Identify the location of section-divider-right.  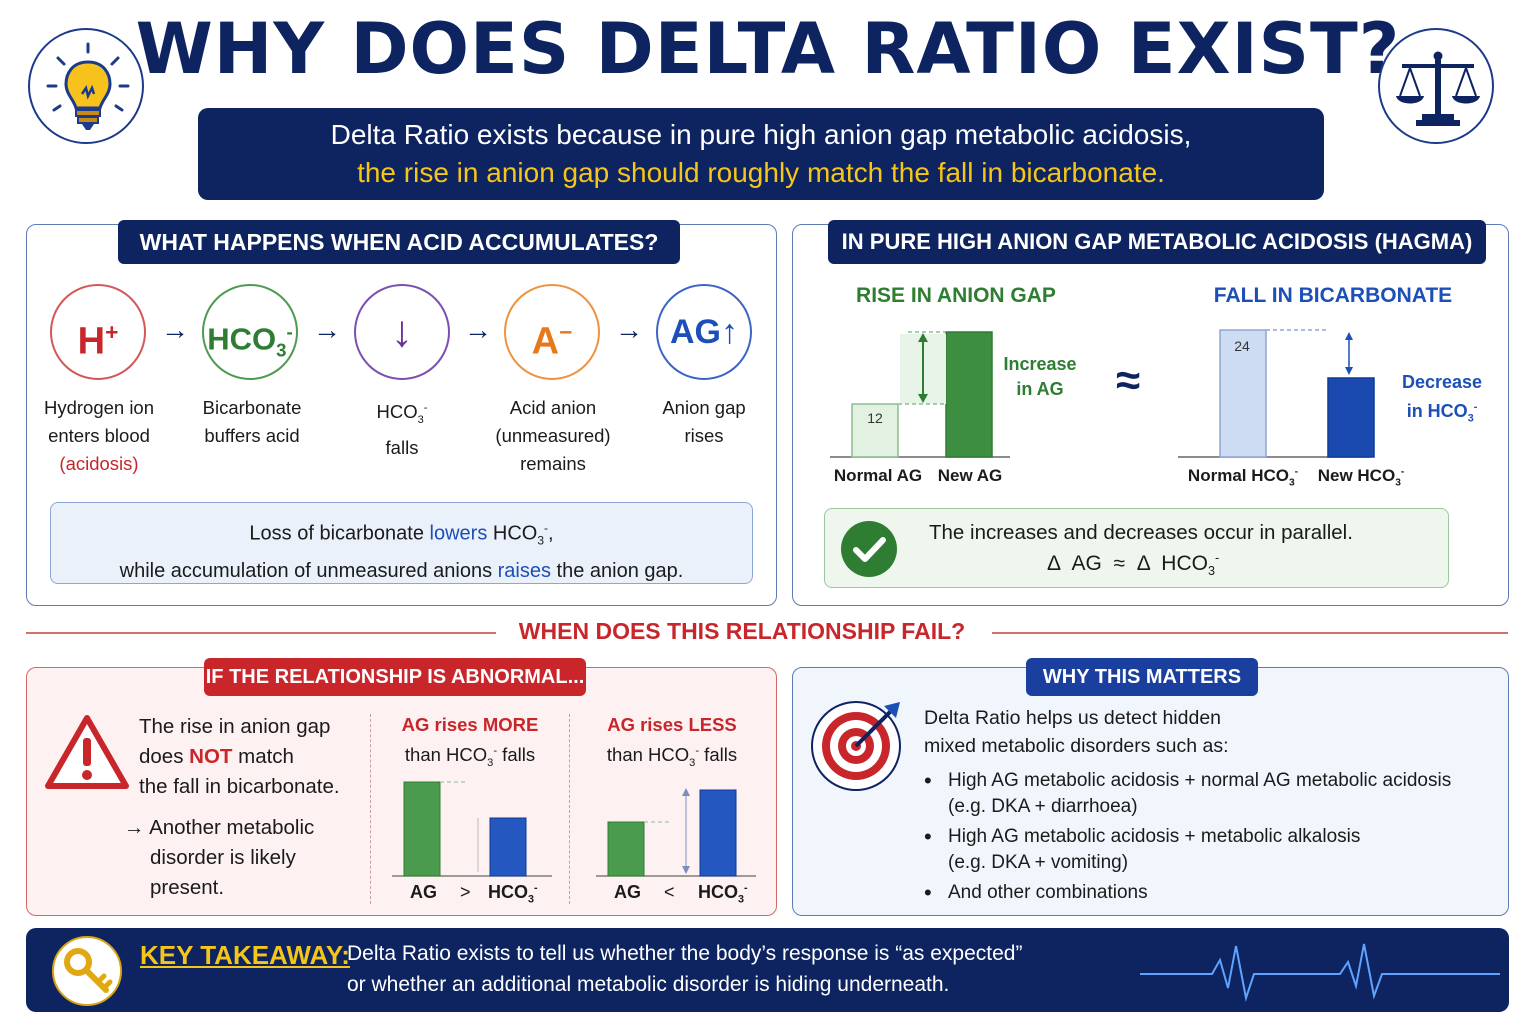
(1250, 633).